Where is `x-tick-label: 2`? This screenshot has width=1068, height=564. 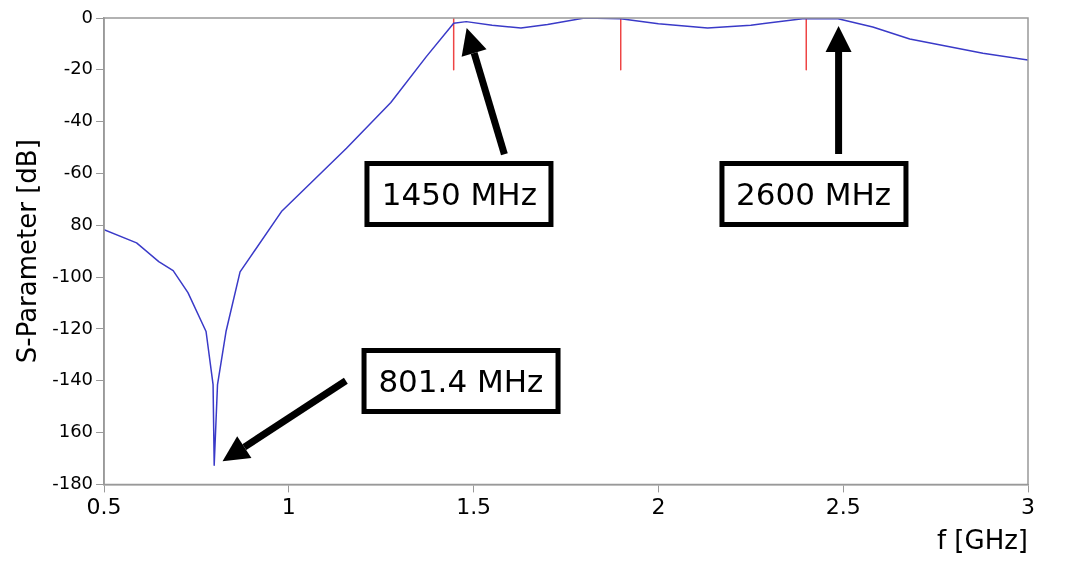
x-tick-label: 2 is located at coordinates (658, 507).